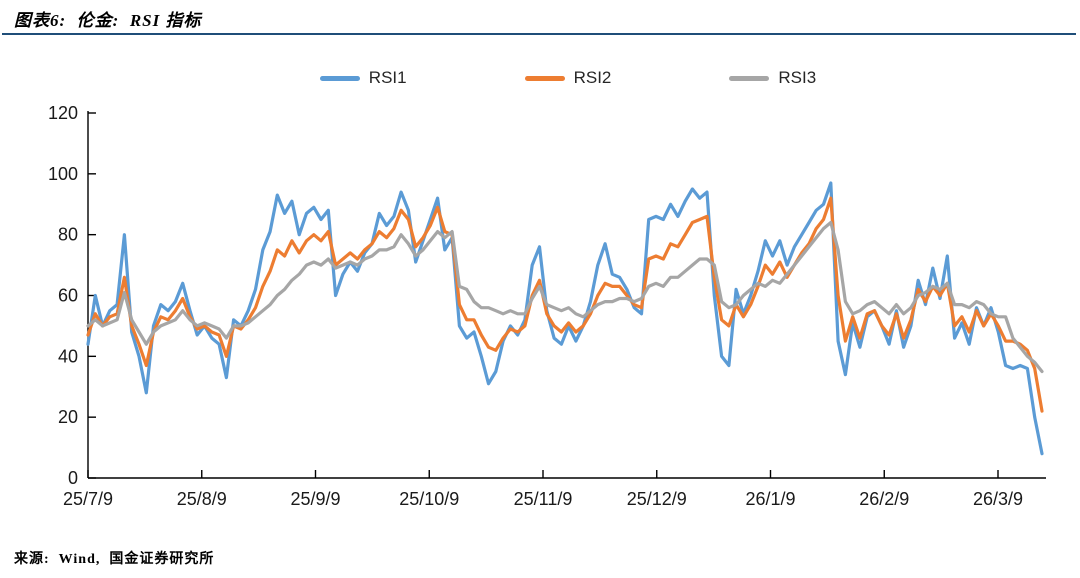  I want to click on y-tick-label: 80, so click(68, 235).